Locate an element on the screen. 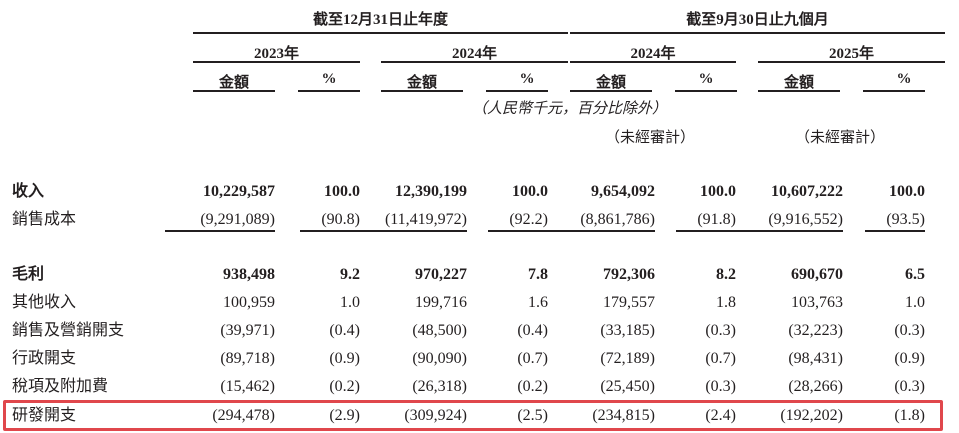 The image size is (959, 433). amount-cell: 792,306 is located at coordinates (629, 274).